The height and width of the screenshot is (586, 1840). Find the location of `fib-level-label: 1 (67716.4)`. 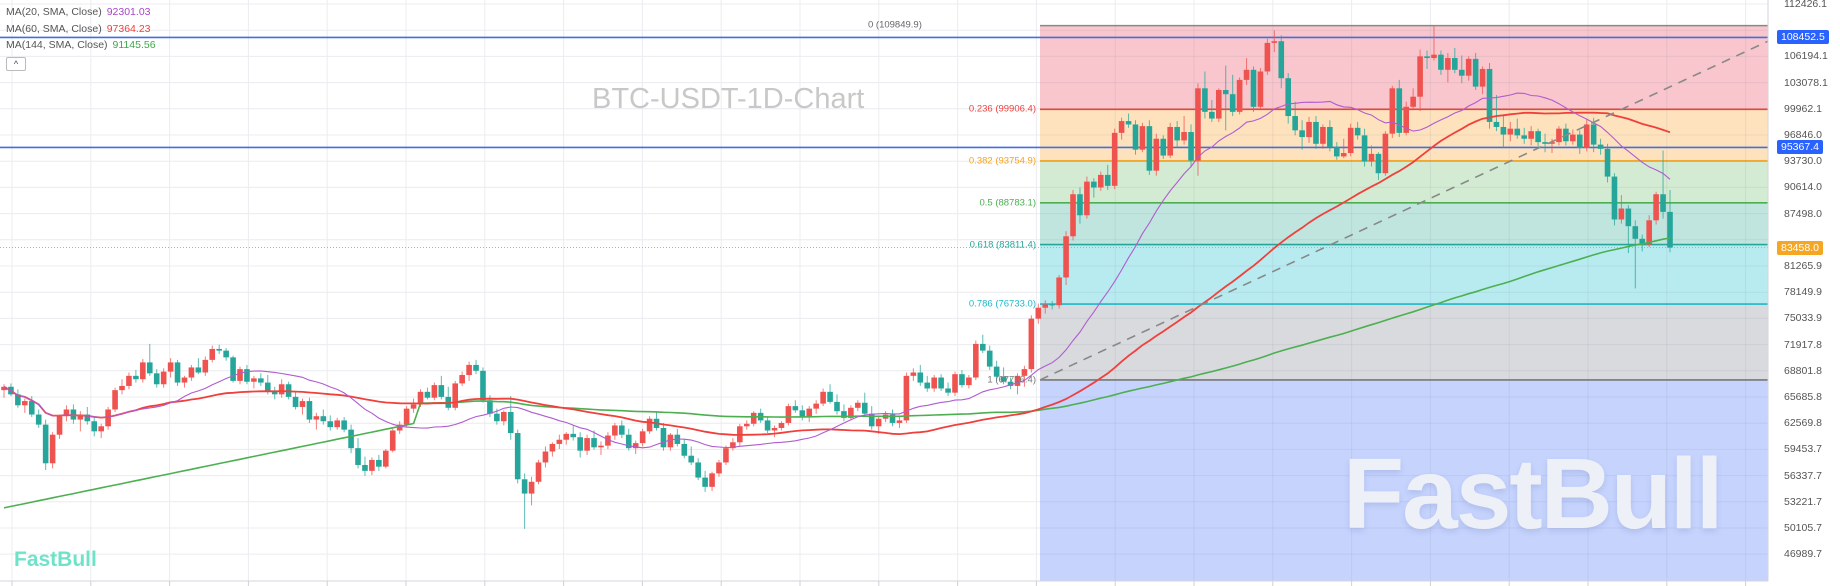

fib-level-label: 1 (67716.4) is located at coordinates (1011, 380).